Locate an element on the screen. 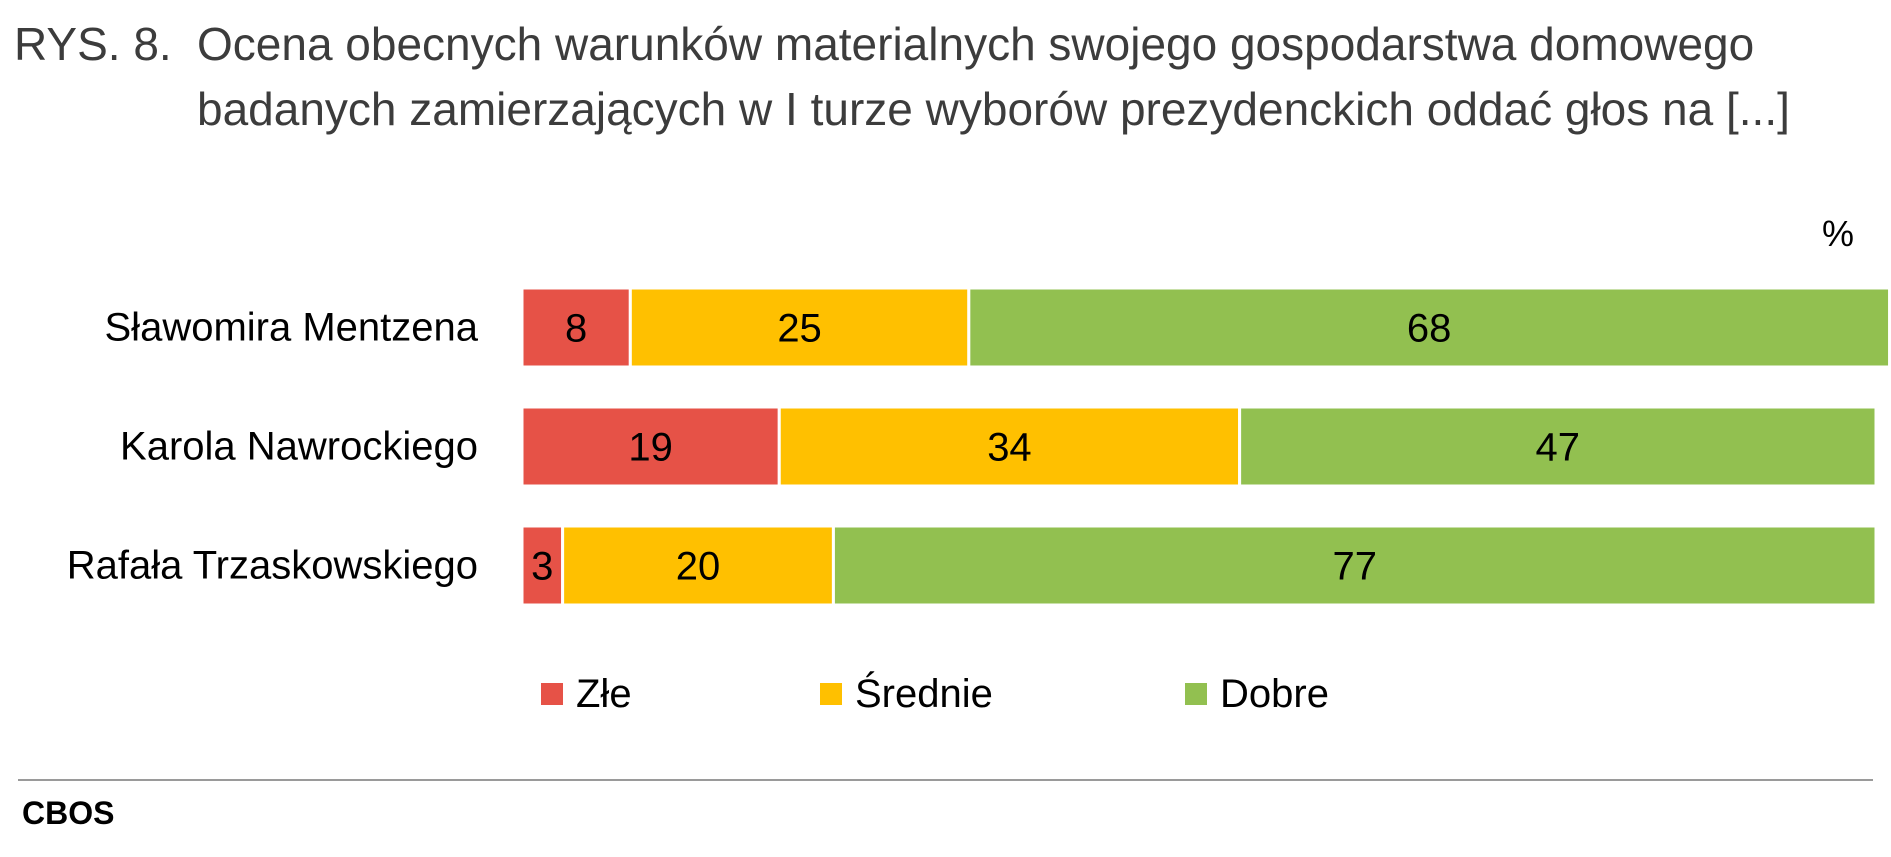  legend-label: Średnie is located at coordinates (924, 693).